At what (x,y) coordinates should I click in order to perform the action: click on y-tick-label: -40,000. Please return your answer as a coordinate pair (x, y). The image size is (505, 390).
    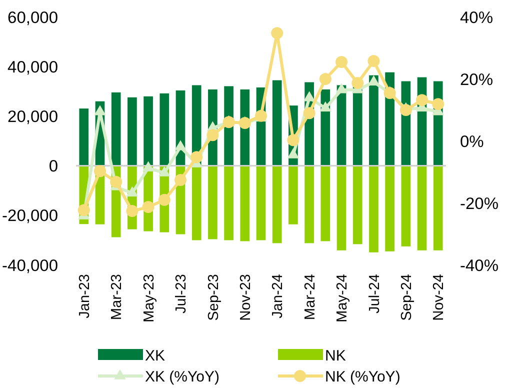
    Looking at the image, I should click on (30, 265).